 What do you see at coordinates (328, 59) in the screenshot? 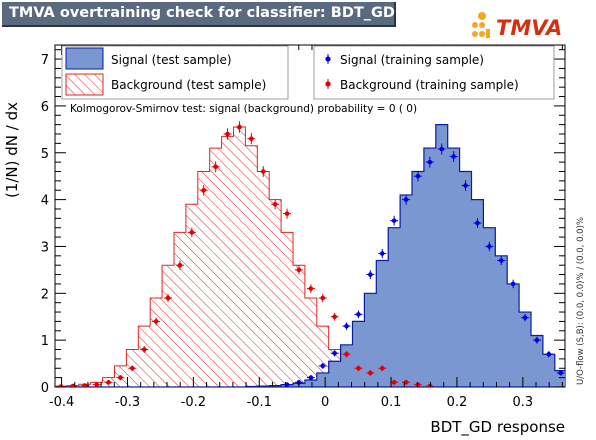
I see `legend-signal-train-marker` at bounding box center [328, 59].